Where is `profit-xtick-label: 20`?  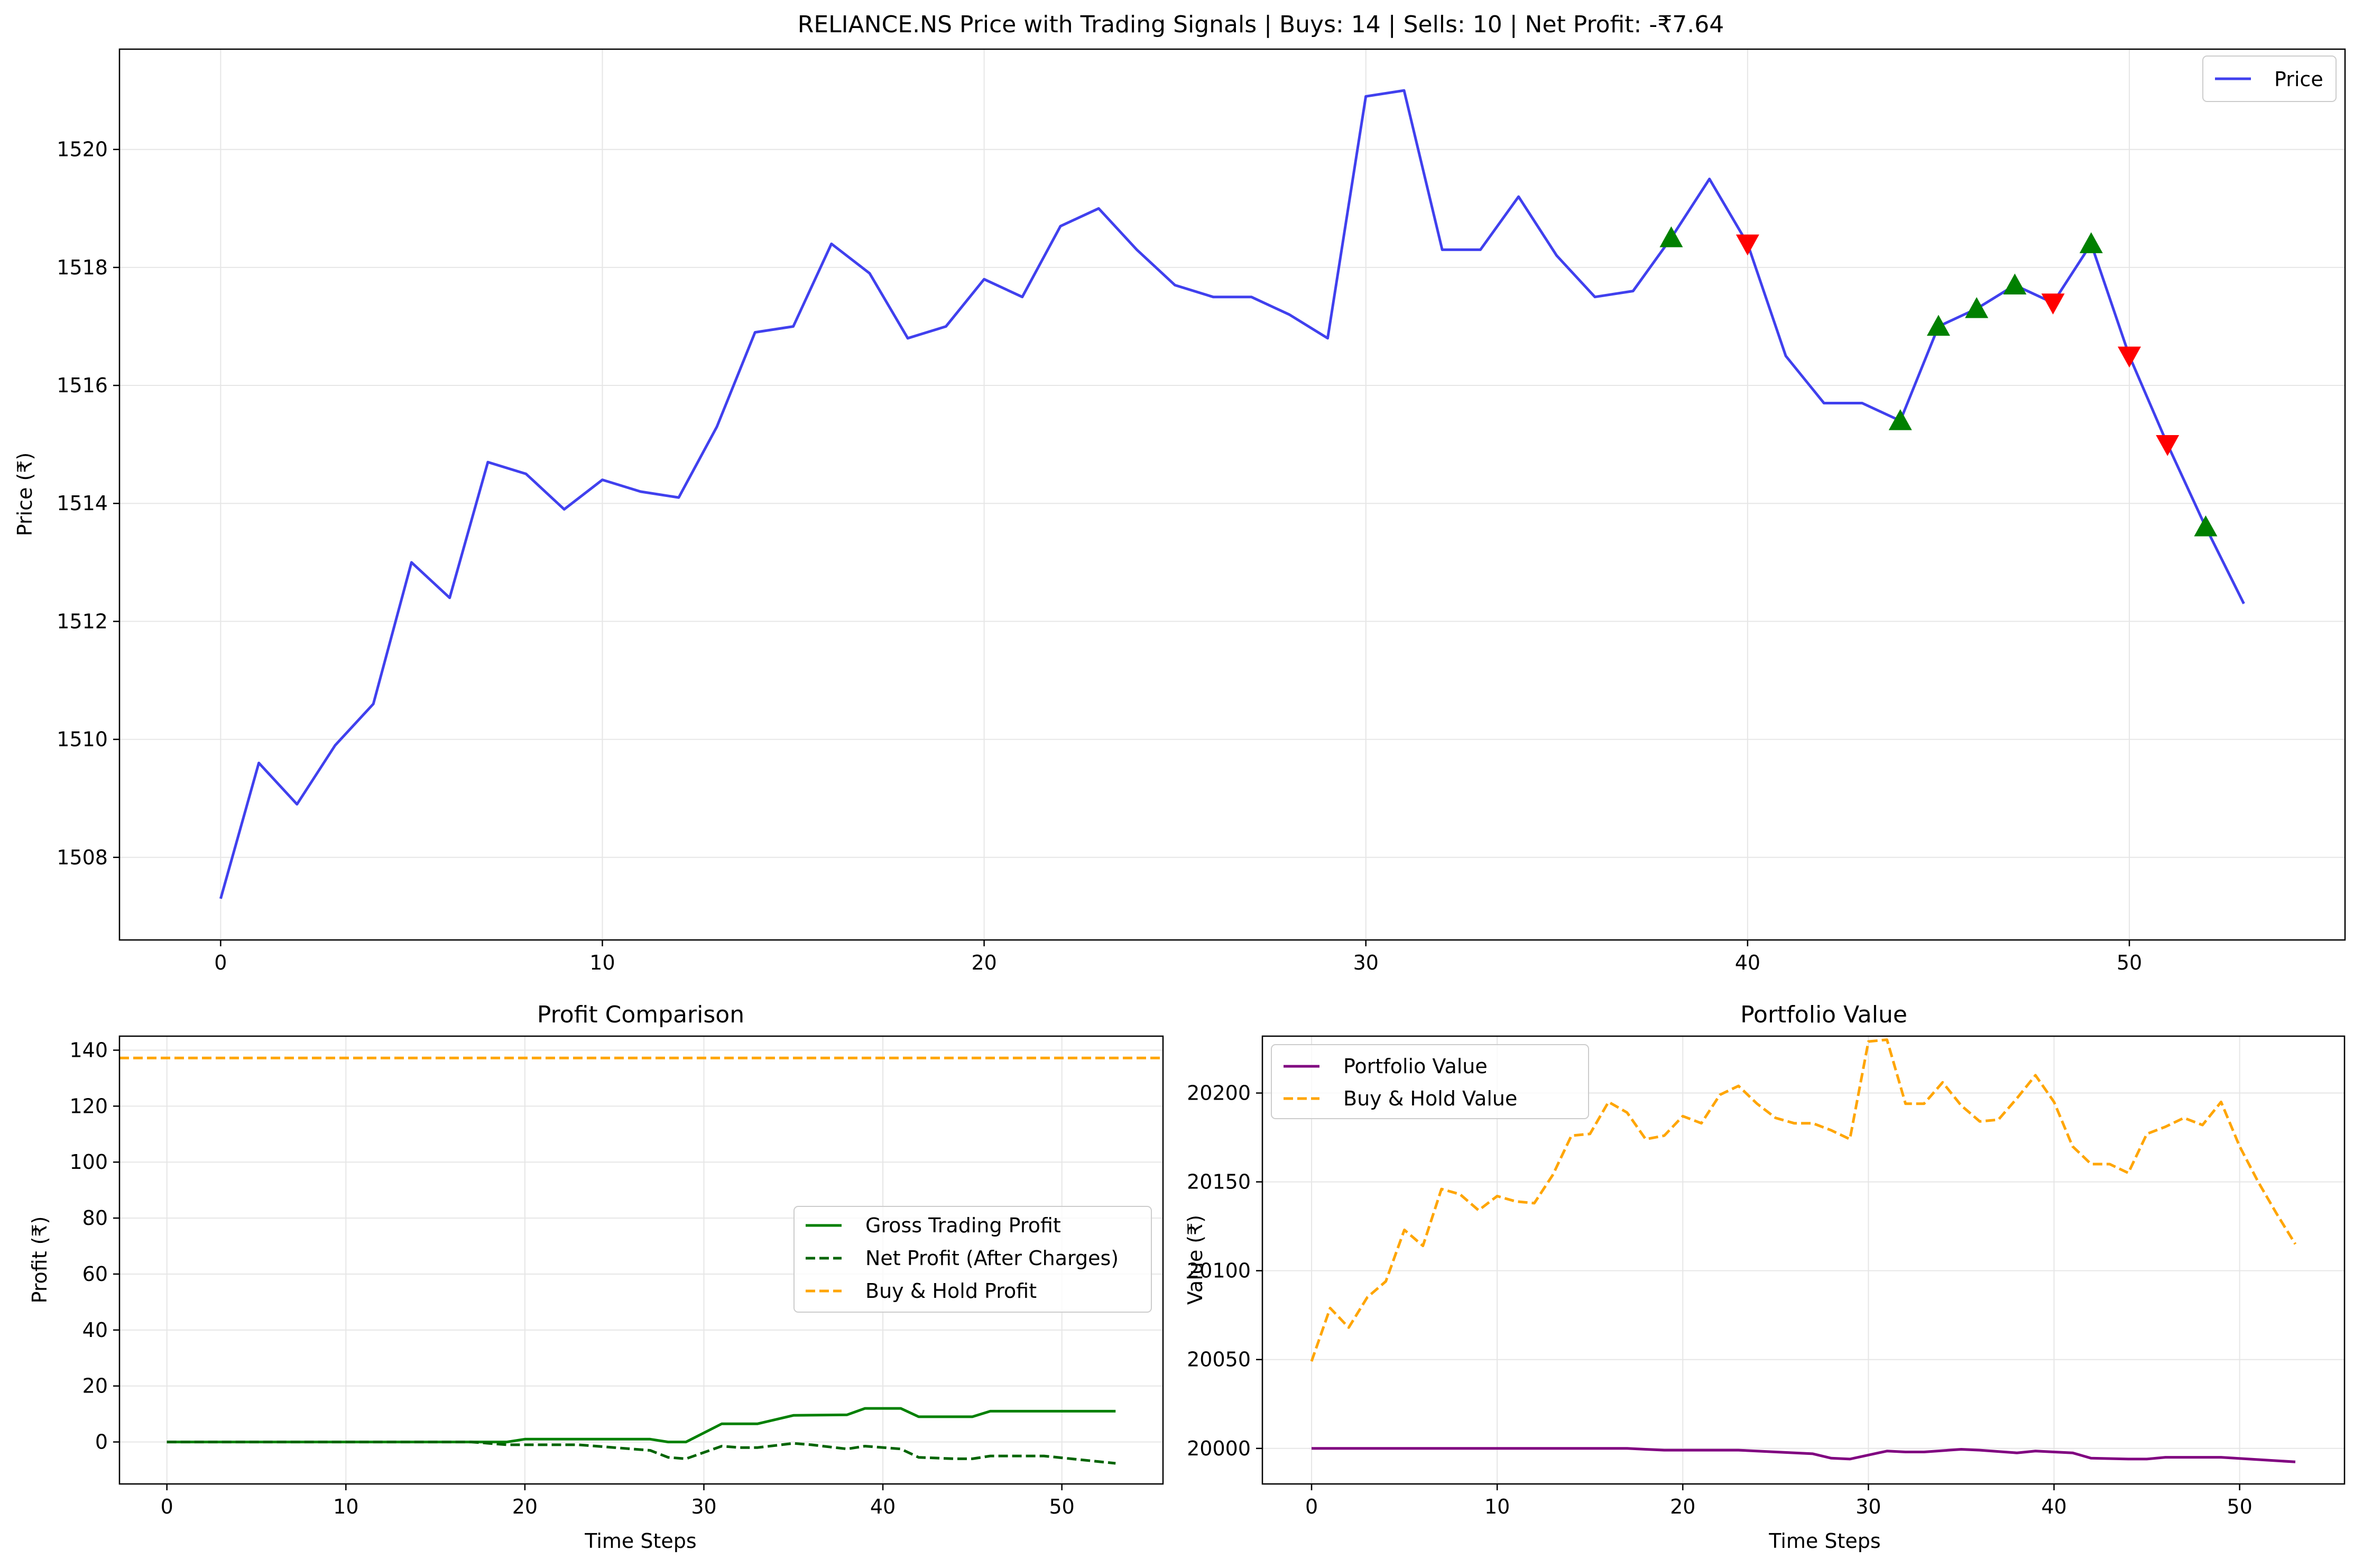
profit-xtick-label: 20 is located at coordinates (525, 1506).